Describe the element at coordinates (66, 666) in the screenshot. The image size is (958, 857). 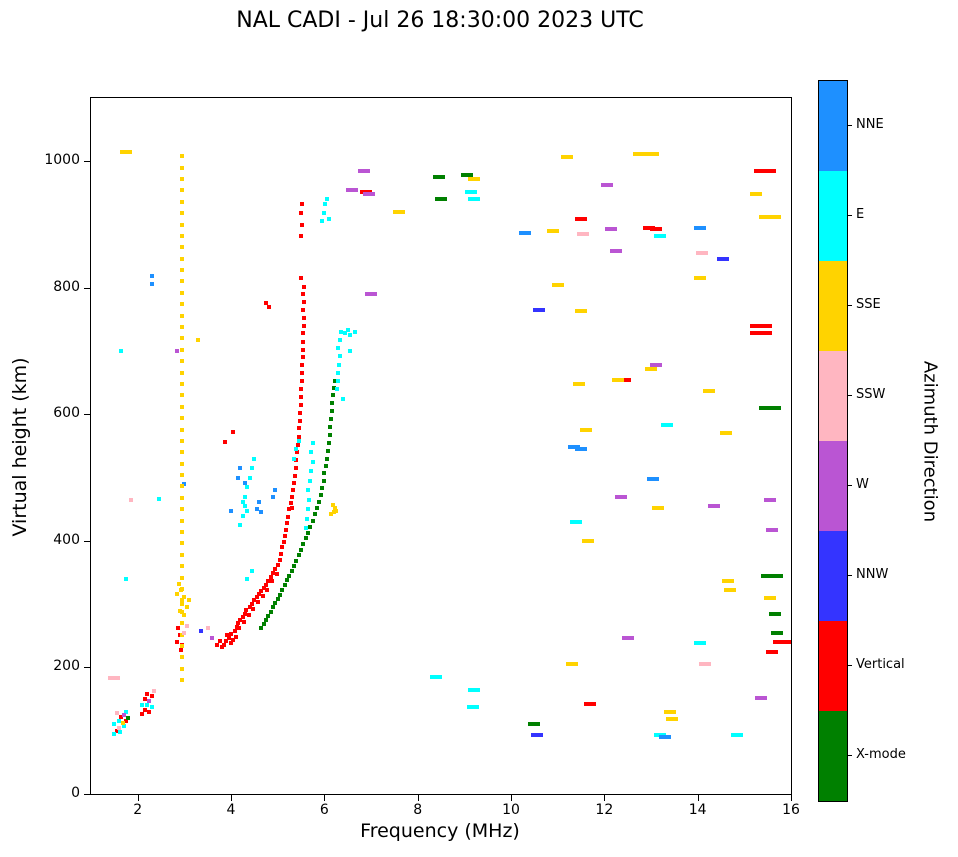
I see `y-tick-label: 200` at that location.